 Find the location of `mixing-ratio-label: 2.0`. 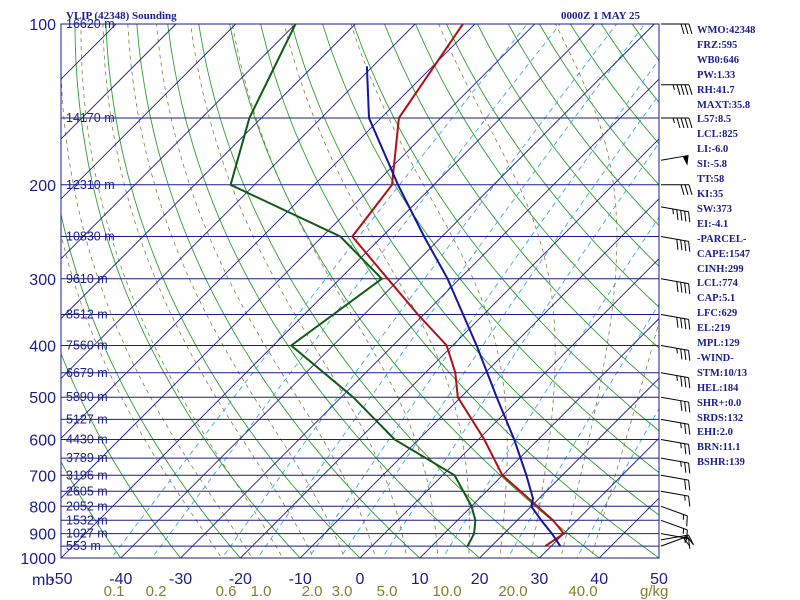

mixing-ratio-label: 2.0 is located at coordinates (312, 591).